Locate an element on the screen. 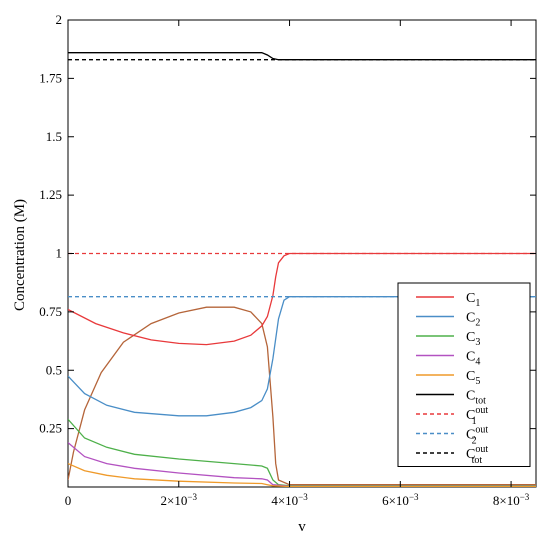 The width and height of the screenshot is (550, 541). y-axis-label: Concentration (M) is located at coordinates (20, 255).